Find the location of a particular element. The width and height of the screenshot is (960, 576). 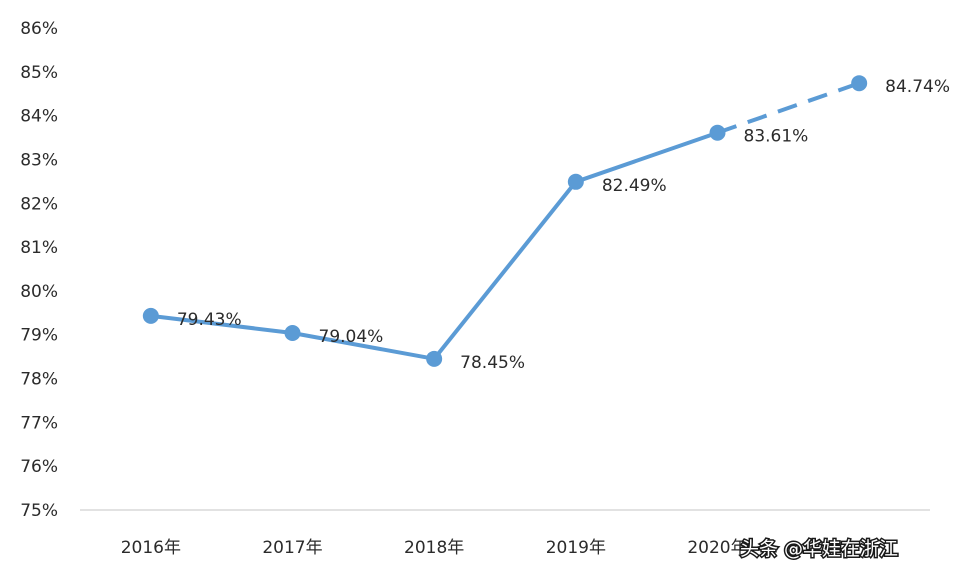

y-tick-label: 80% is located at coordinates (39, 292).